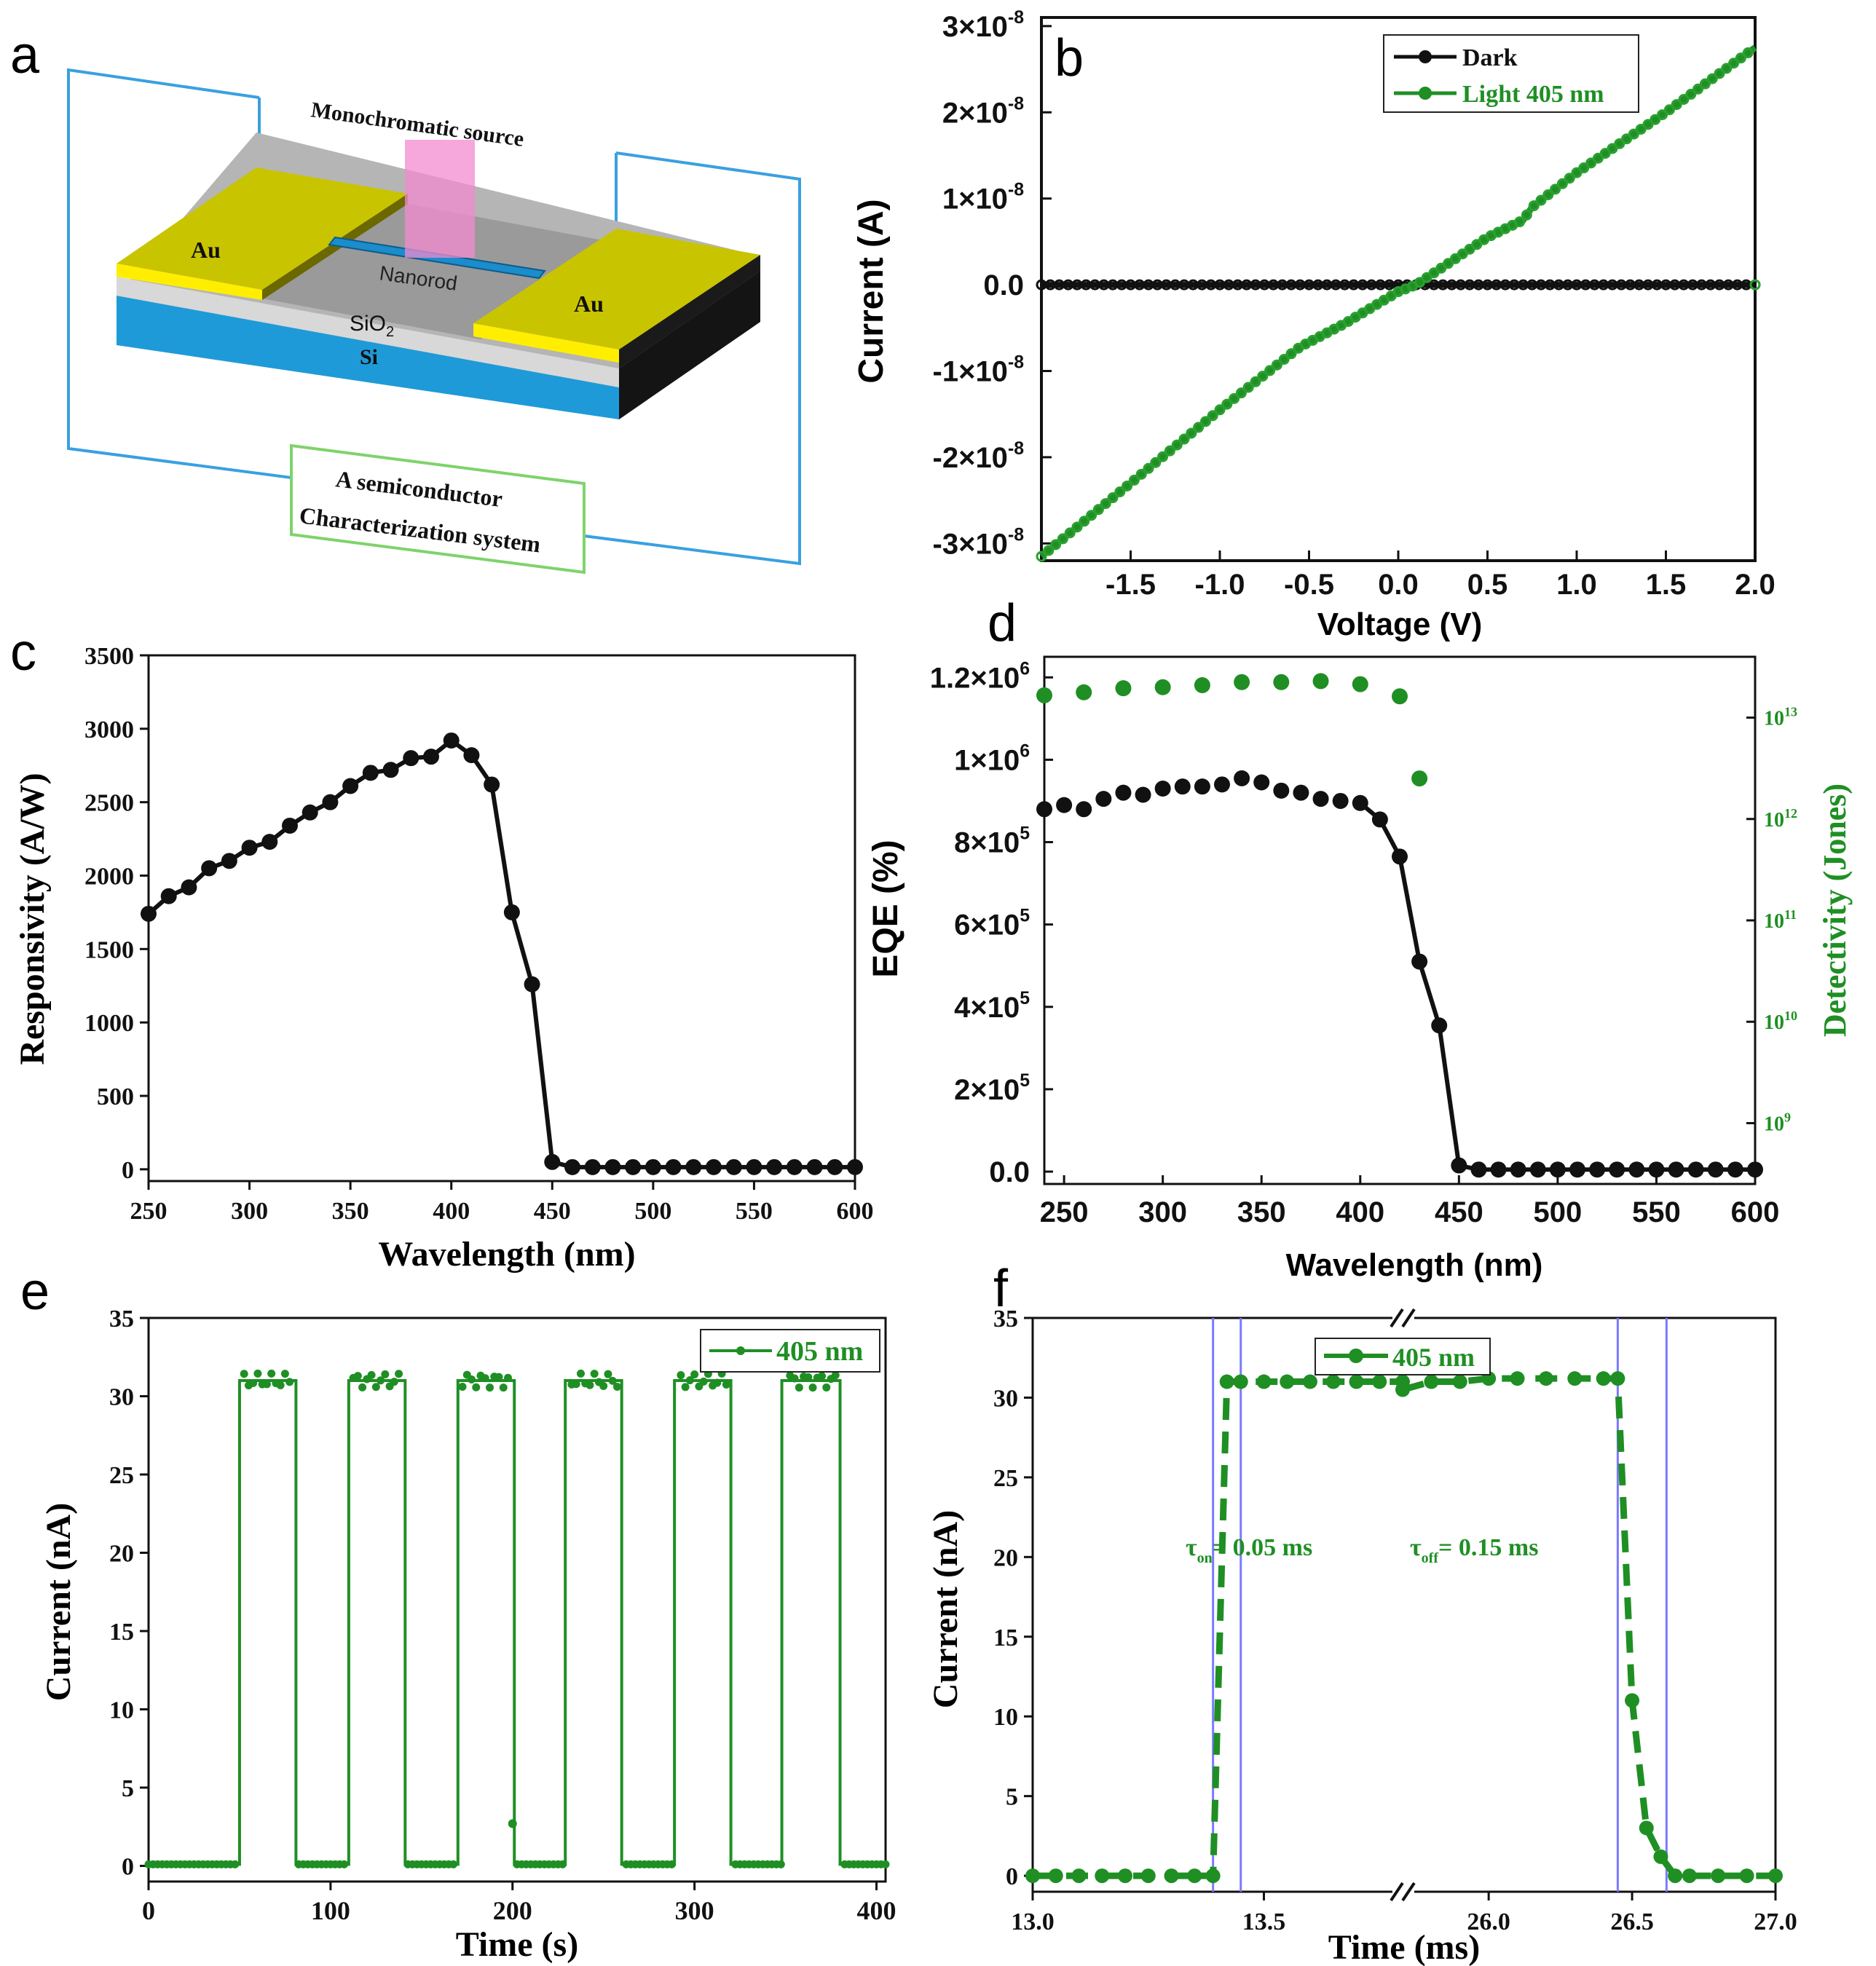 The image size is (1876, 1966). What do you see at coordinates (1003, 285) in the screenshot?
I see `y-tick-label-b-mantissa: 0.0` at bounding box center [1003, 285].